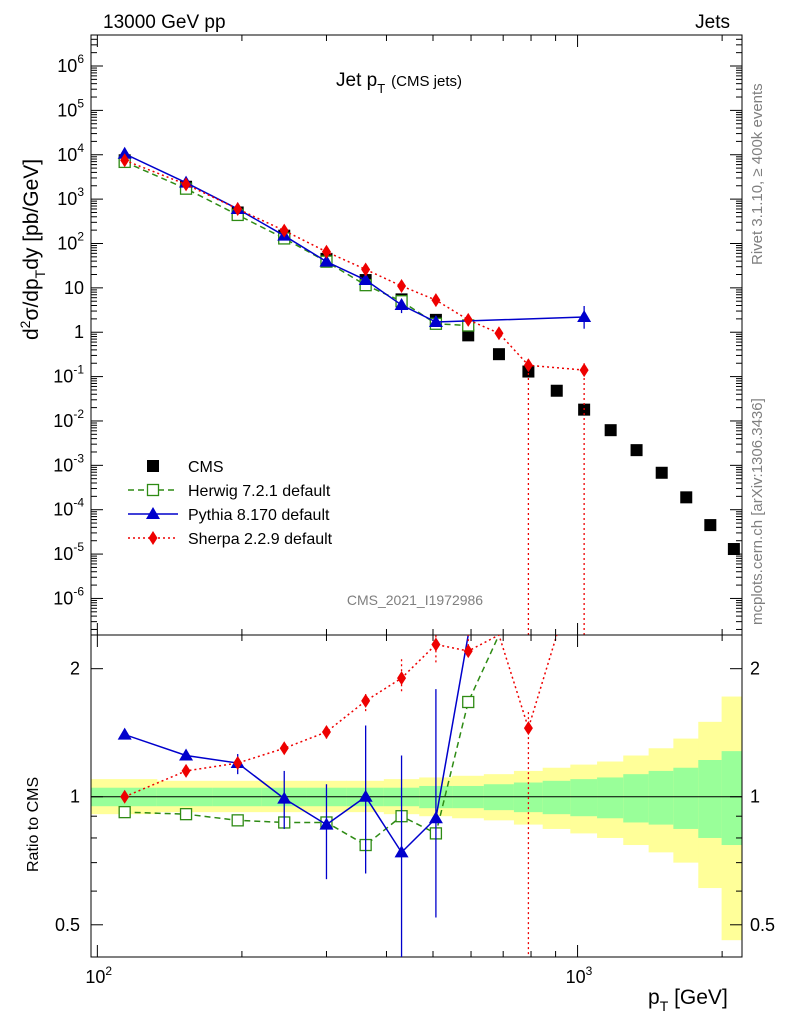 The height and width of the screenshot is (1024, 786). Describe the element at coordinates (415, 600) in the screenshot. I see `watermark: CMS_2021_I1972986` at that location.